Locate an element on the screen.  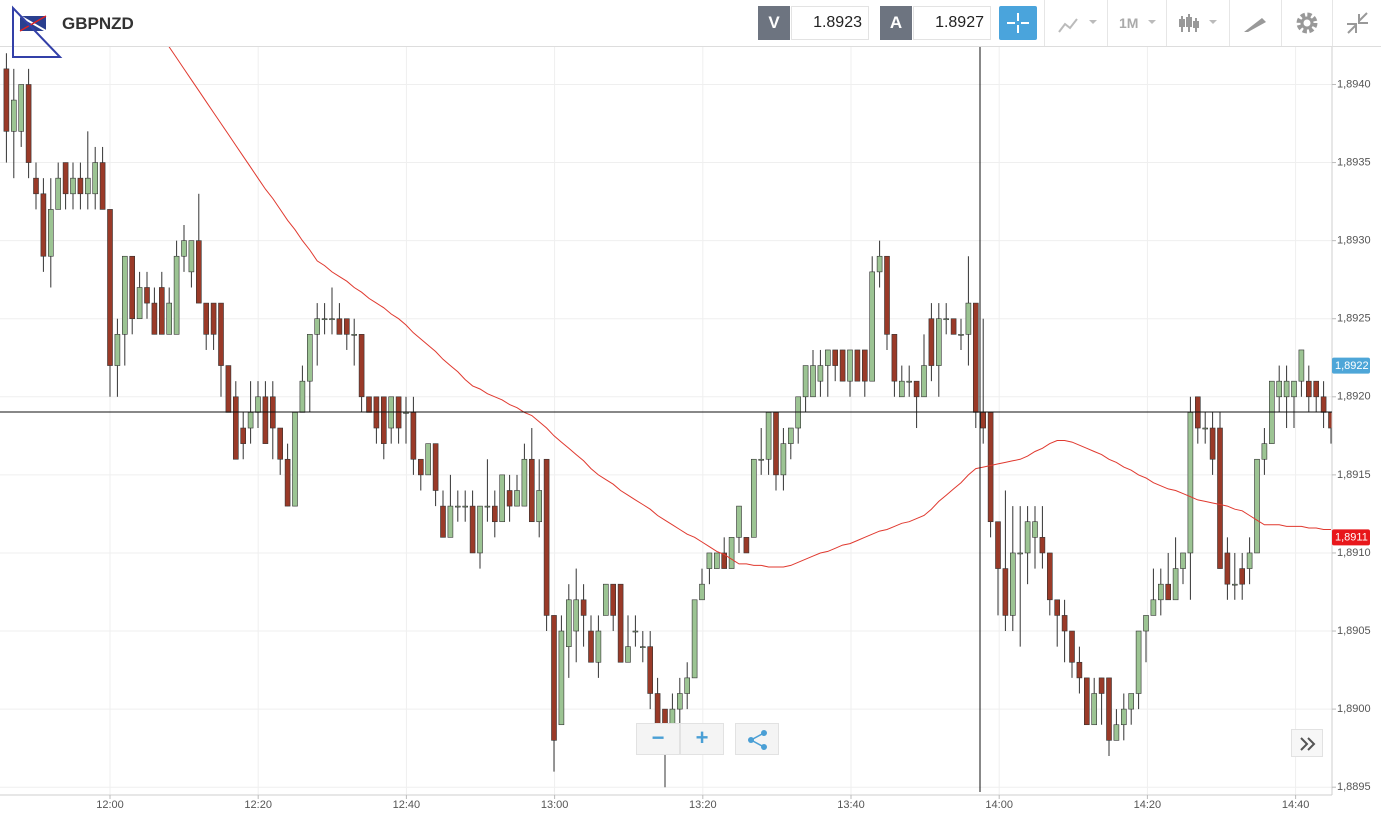
bid-price: 1.8923 is located at coordinates (830, 23).